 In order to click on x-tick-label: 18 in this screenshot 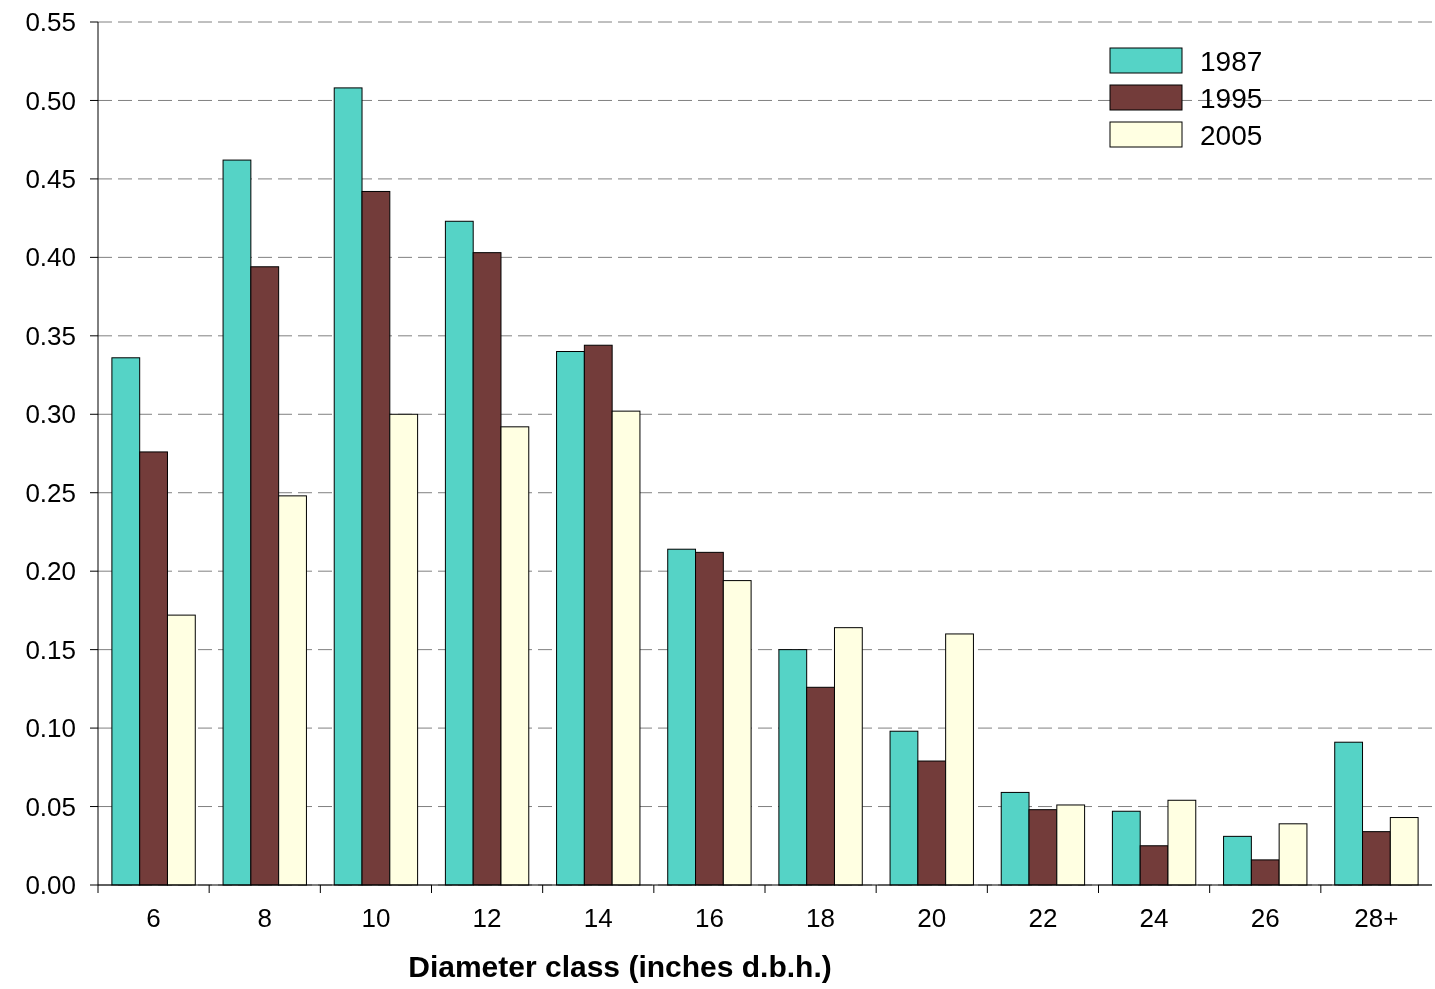, I will do `click(821, 918)`.